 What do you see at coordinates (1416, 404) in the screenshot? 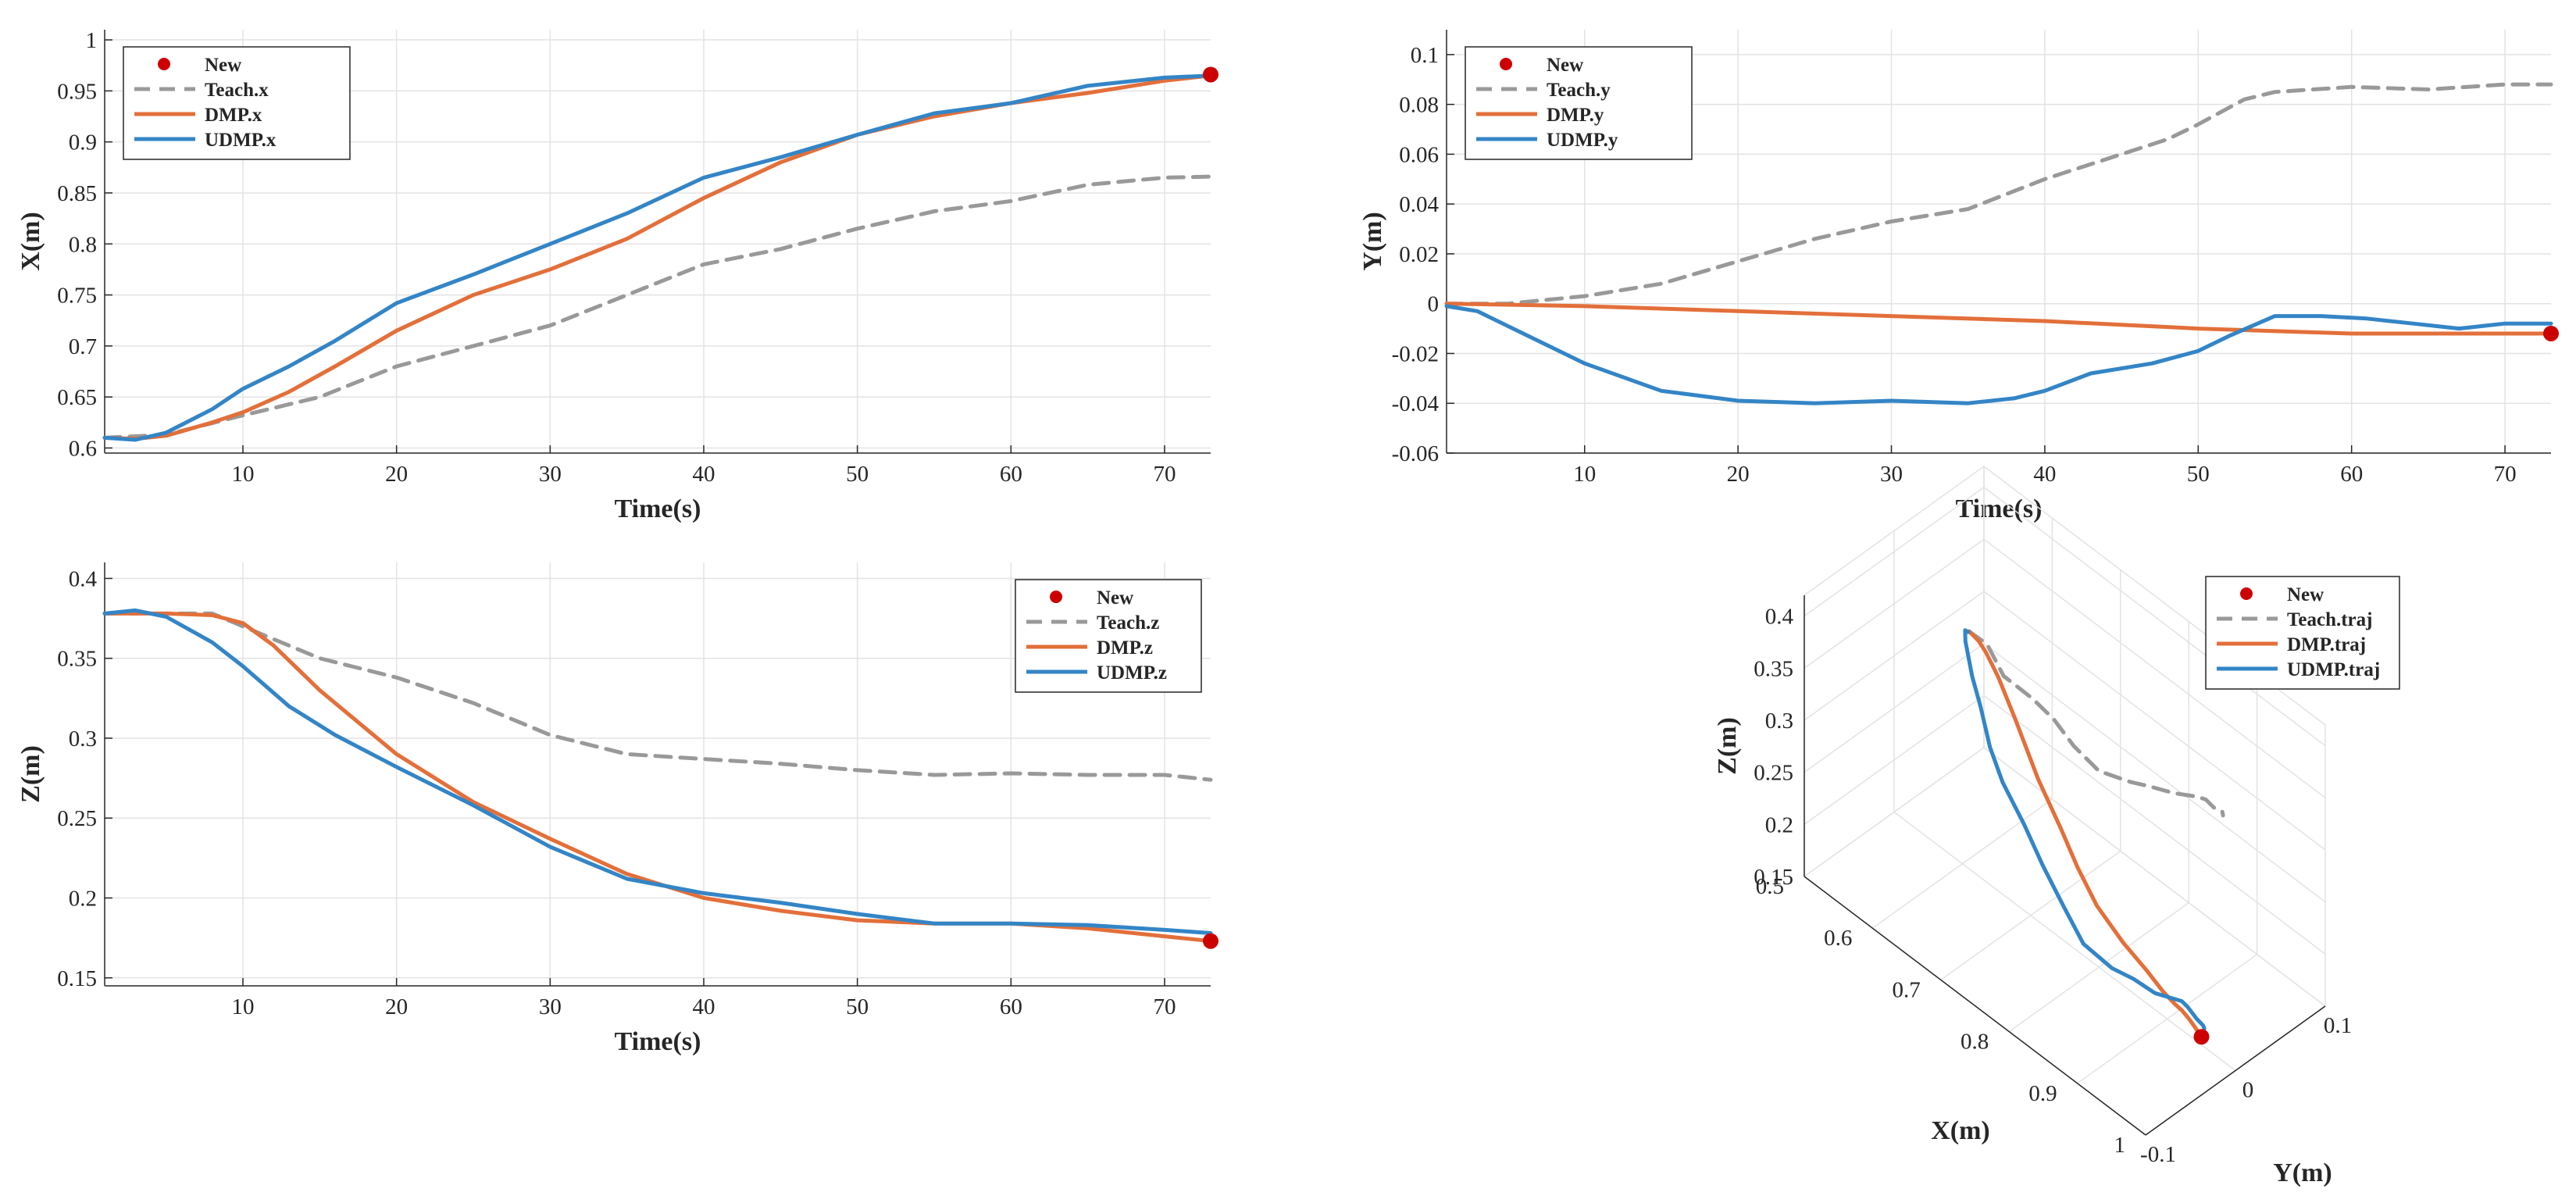
I see `y-tick-label: -0.04` at bounding box center [1416, 404].